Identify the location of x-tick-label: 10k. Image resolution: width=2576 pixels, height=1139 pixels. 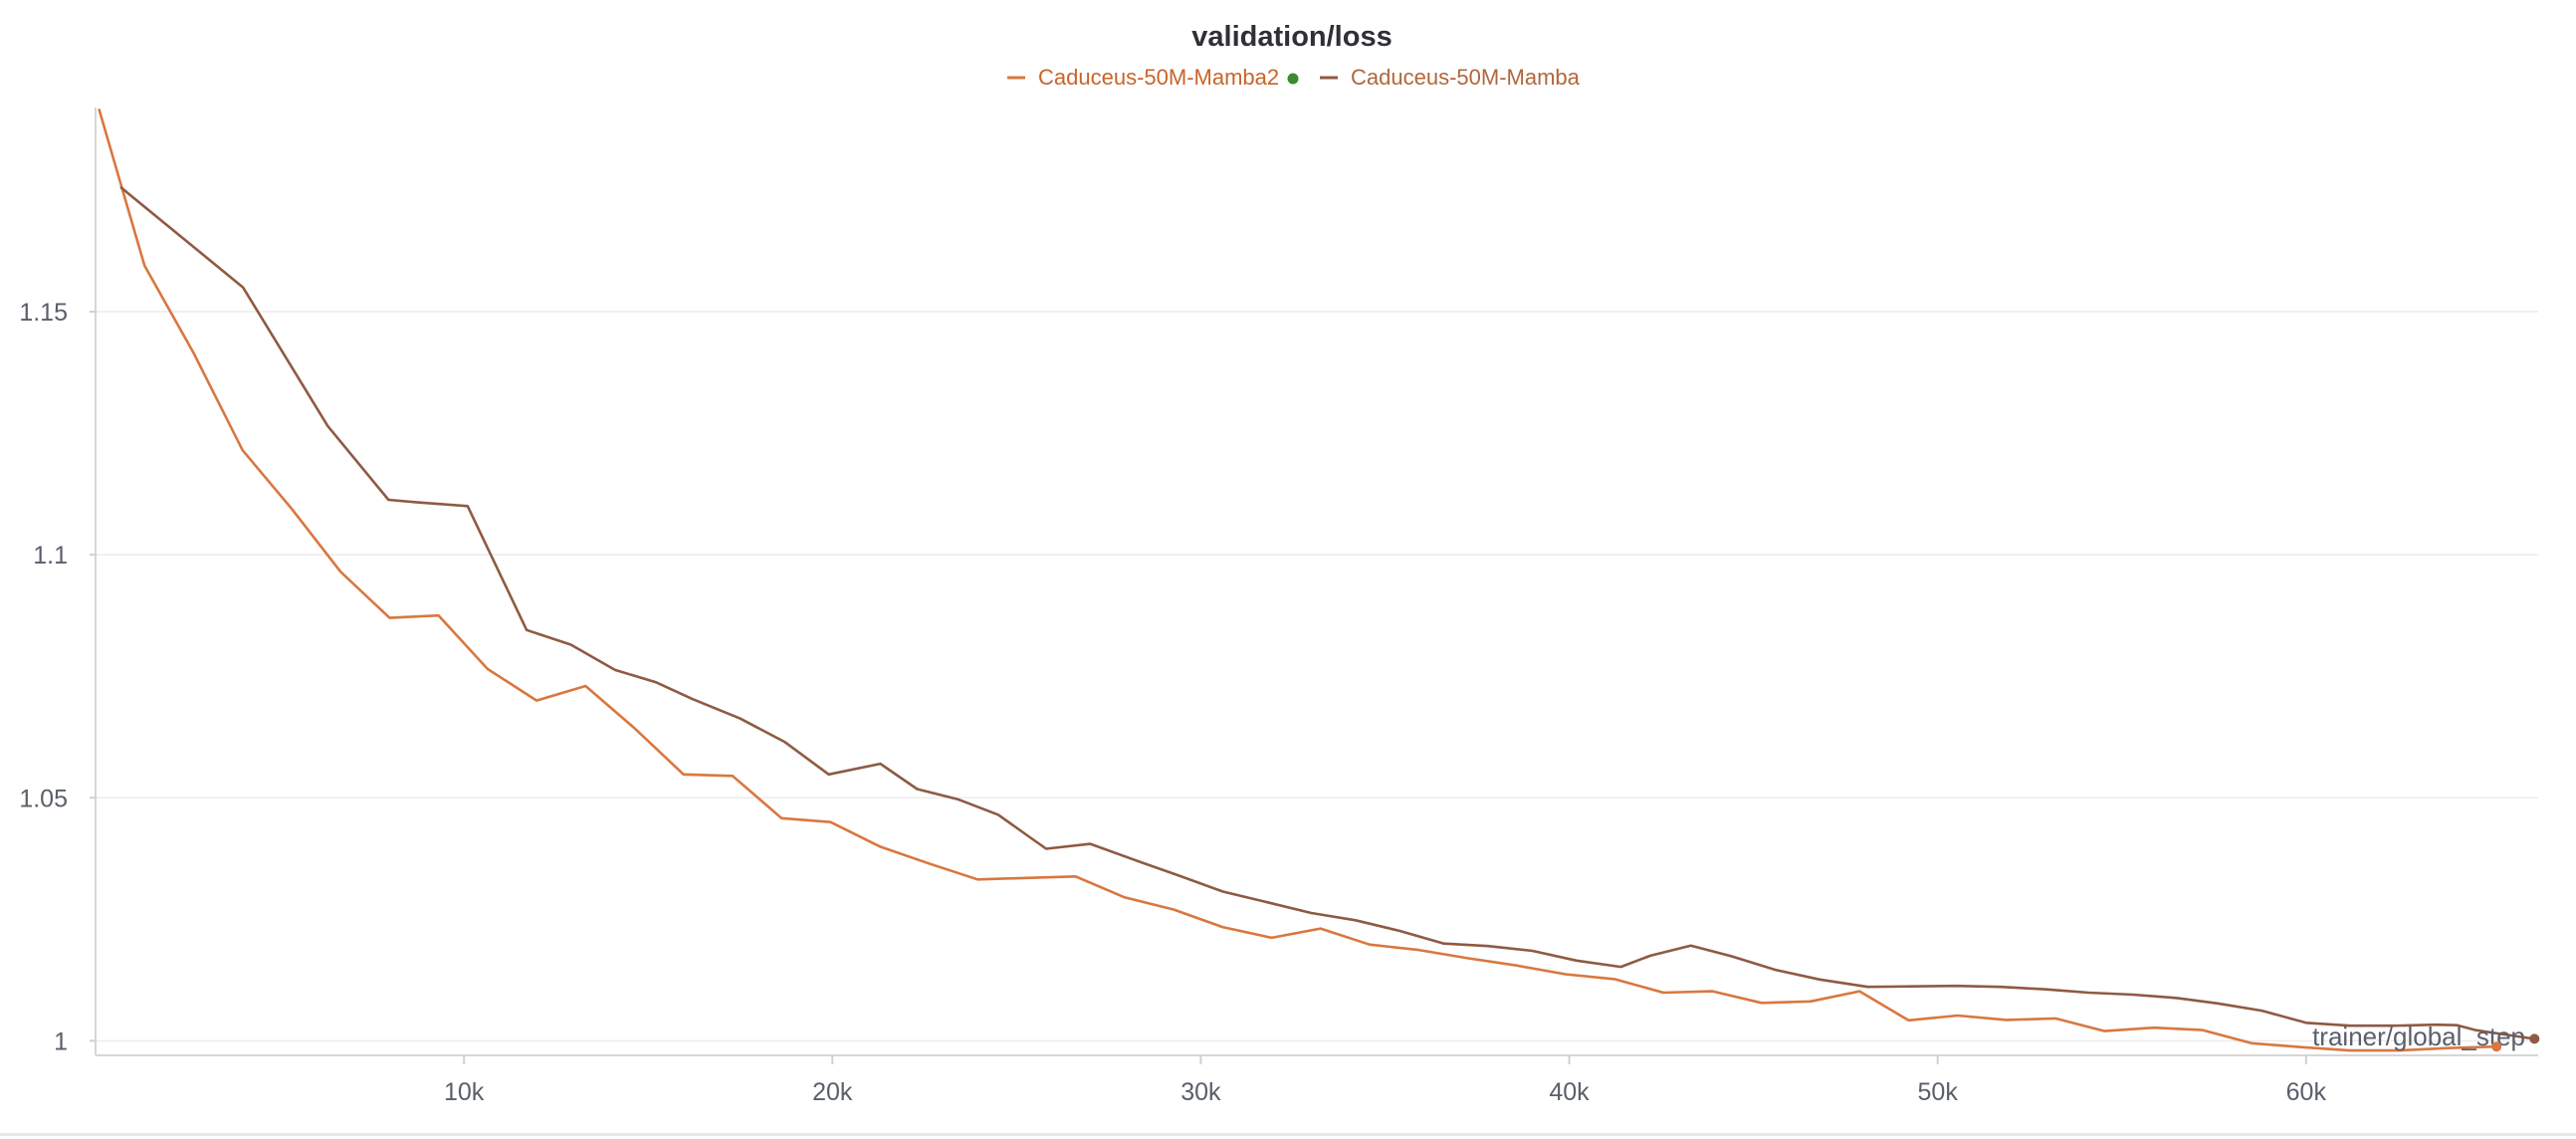
(464, 1092).